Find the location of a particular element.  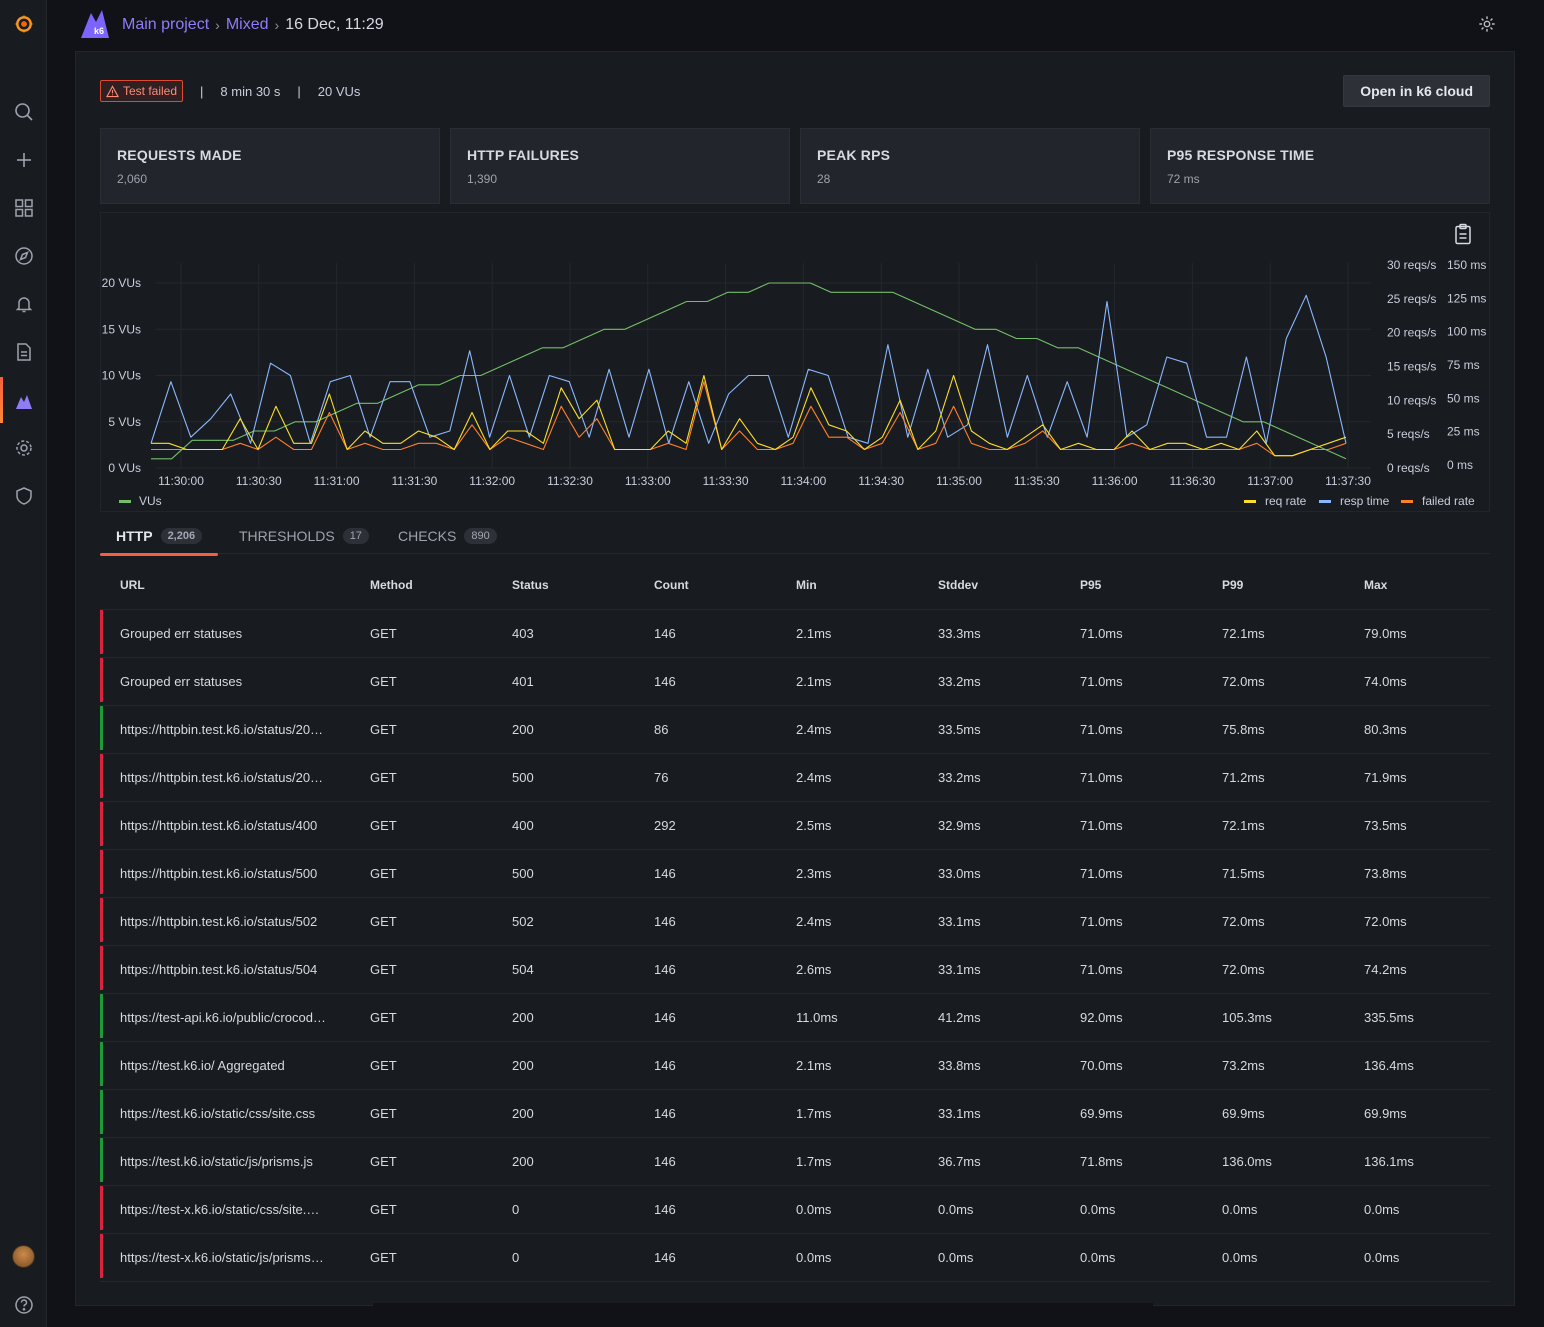

tab-http: HTTP 2,206 is located at coordinates (159, 537).